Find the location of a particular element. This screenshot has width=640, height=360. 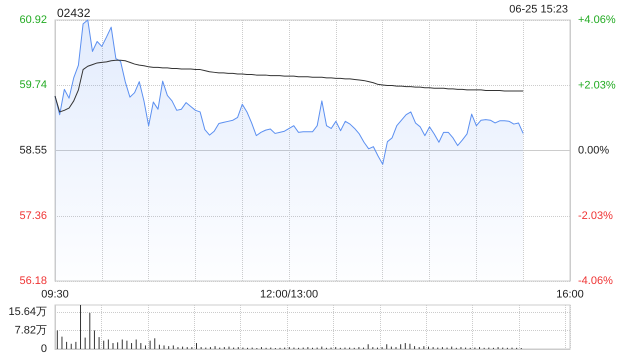

y2-tick-label: +4.06% is located at coordinates (597, 20).